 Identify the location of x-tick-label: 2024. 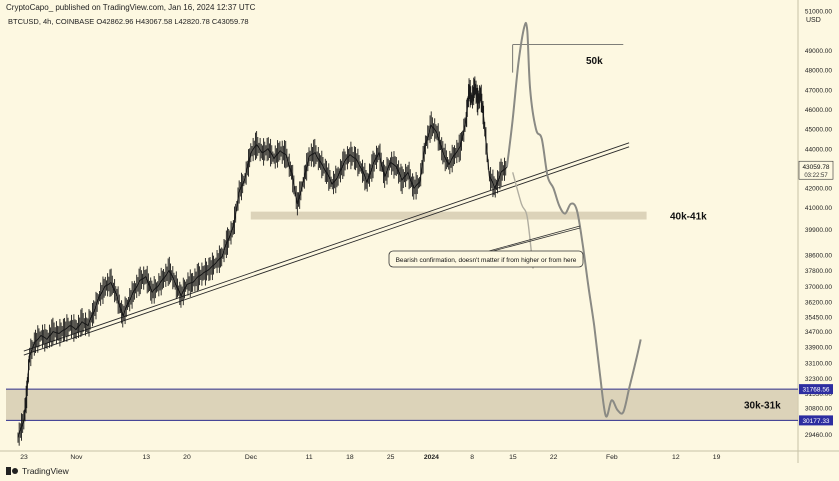
(431, 457).